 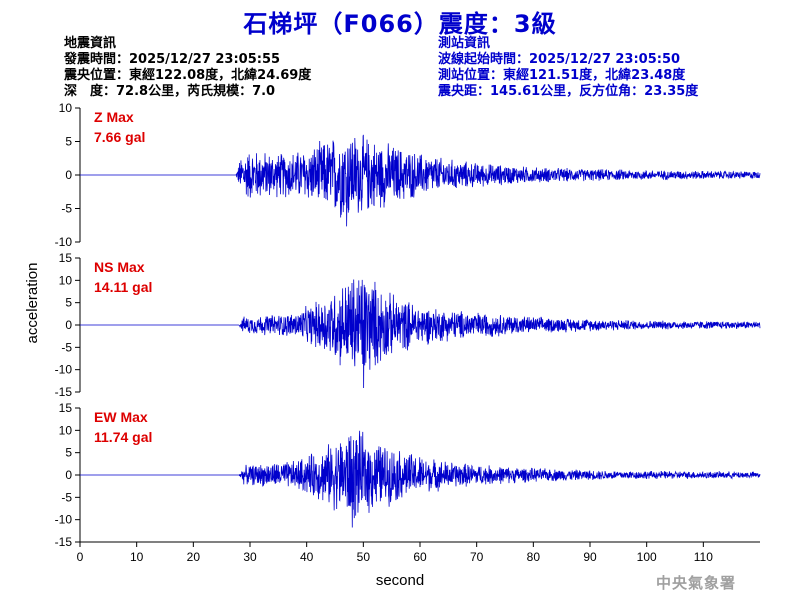 I want to click on earthquake-info-heading: 地震資訊, so click(x=90, y=43).